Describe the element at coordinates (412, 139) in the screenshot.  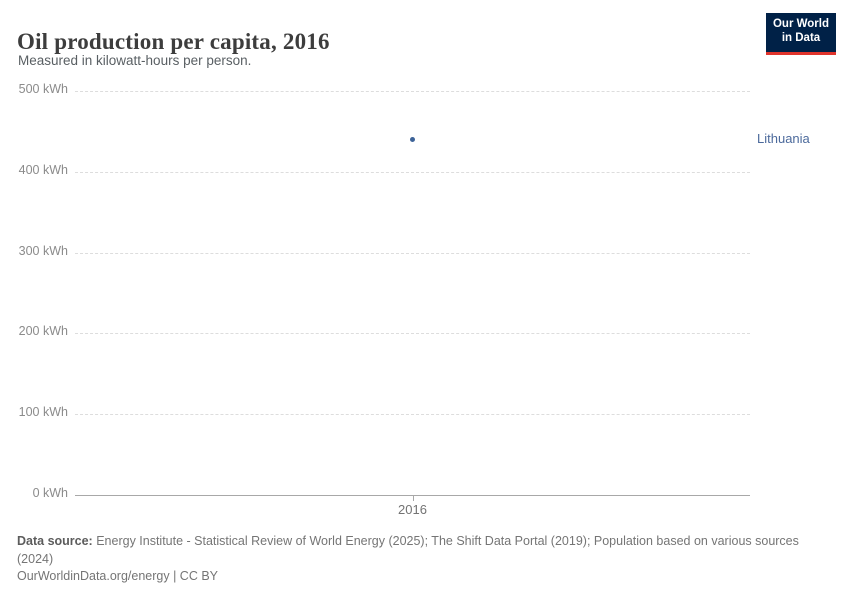
I see `data-point` at that location.